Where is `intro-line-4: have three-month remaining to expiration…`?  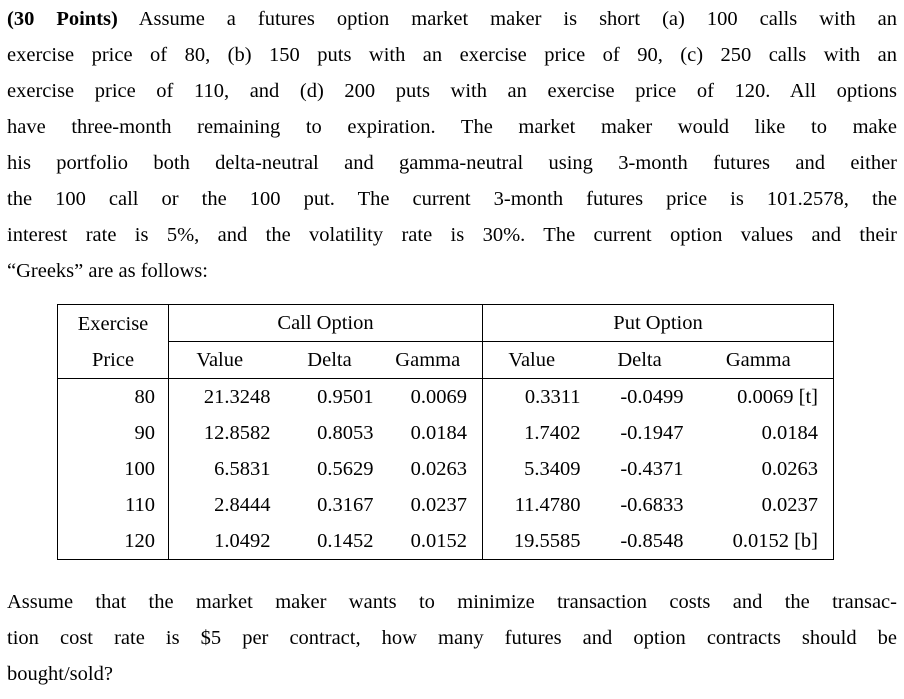
intro-line-4: have three-month remaining to expiration… is located at coordinates (452, 127).